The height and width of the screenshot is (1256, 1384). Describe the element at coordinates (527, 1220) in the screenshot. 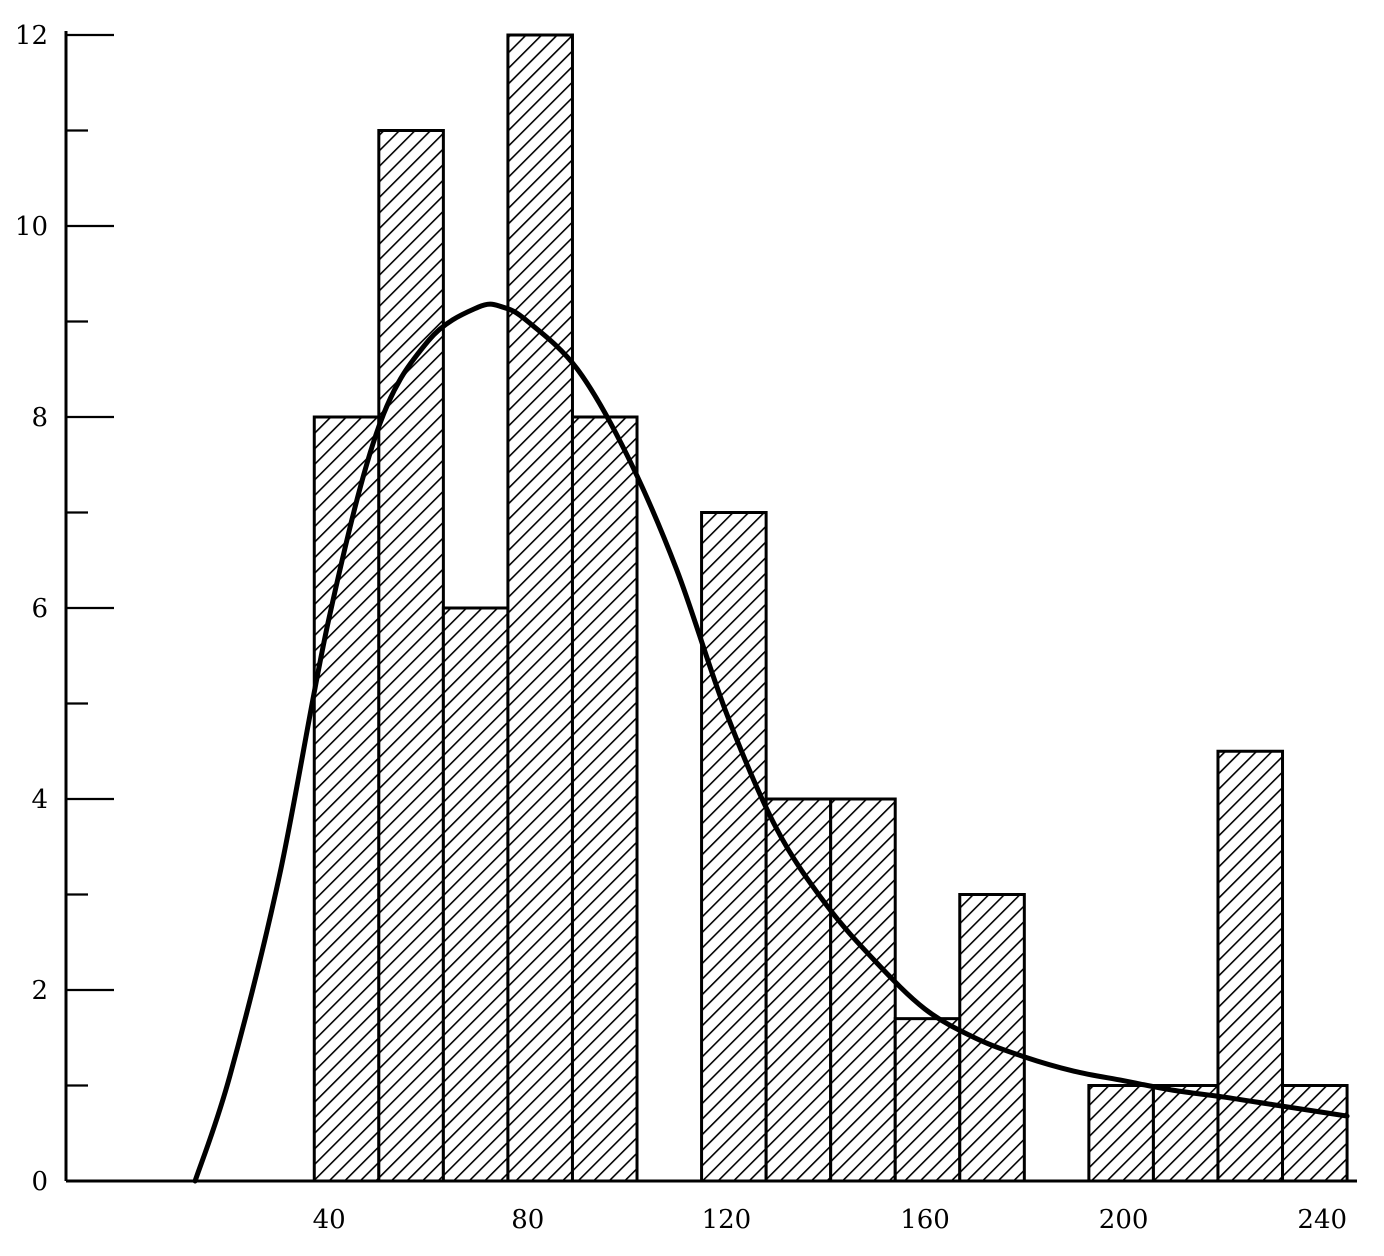

I see `x-tick-label-80: 80` at that location.